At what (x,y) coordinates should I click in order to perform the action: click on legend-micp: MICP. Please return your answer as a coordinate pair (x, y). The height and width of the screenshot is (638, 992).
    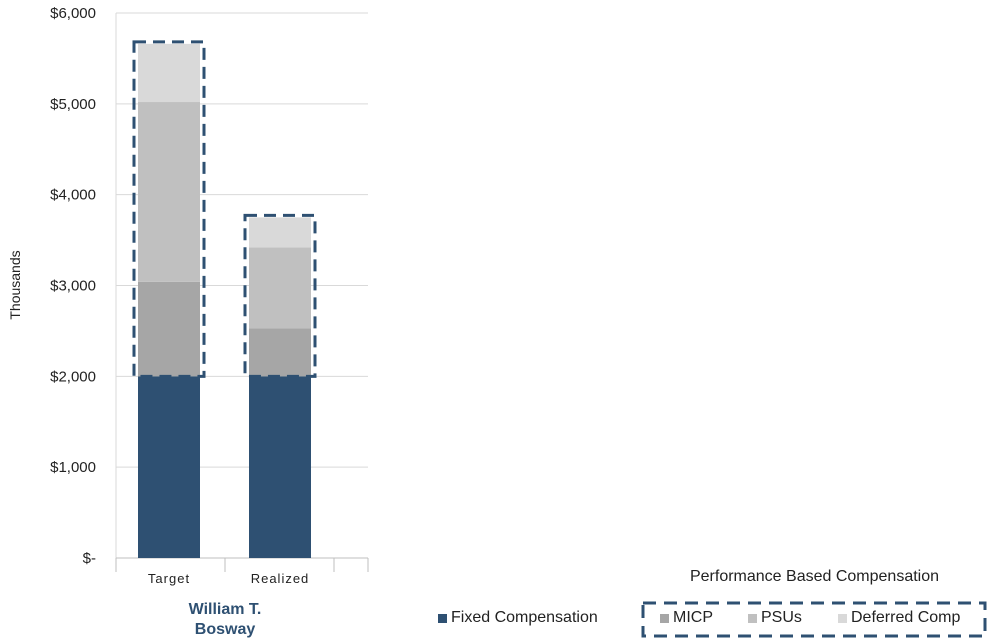
    Looking at the image, I should click on (686, 618).